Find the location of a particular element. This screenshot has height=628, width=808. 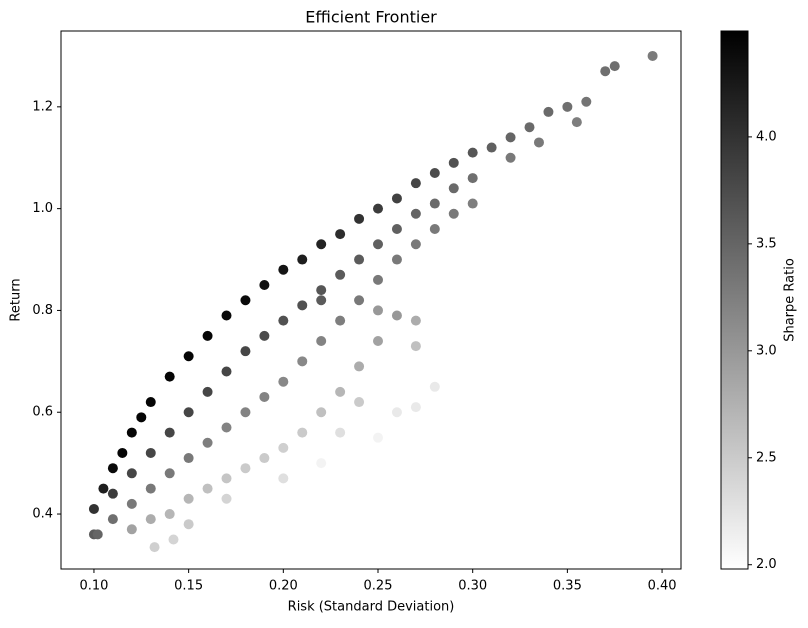

x-tick-label: 0.20 is located at coordinates (283, 586).